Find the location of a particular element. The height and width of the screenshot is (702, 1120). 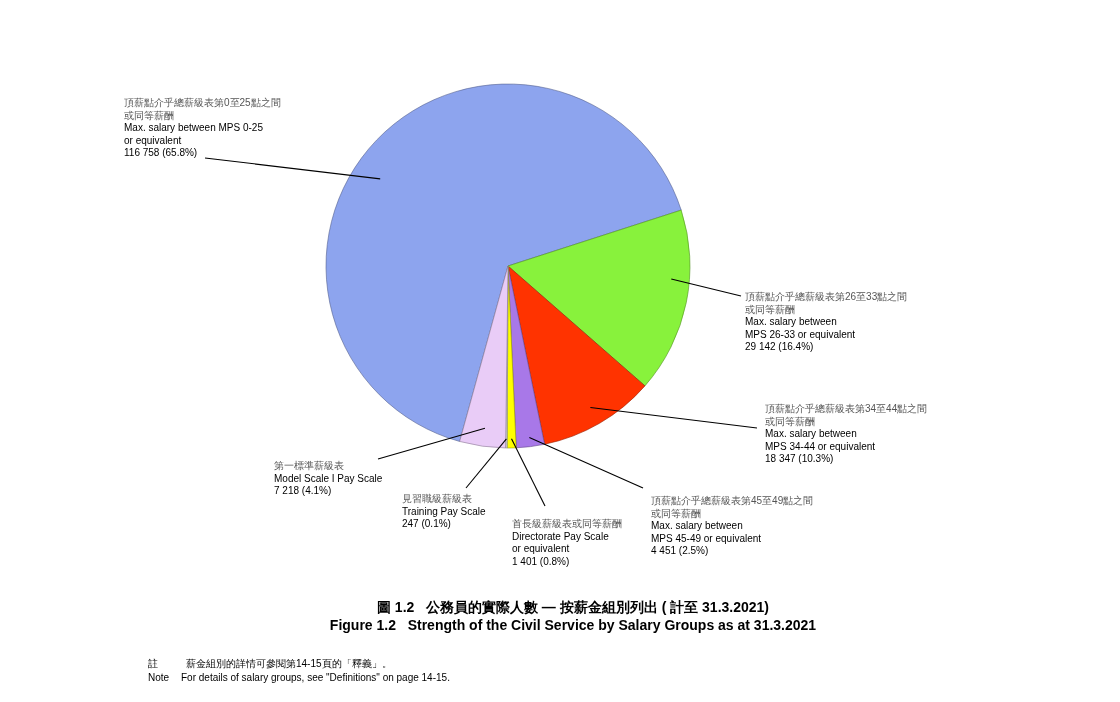

text: 註 is located at coordinates (153, 663).